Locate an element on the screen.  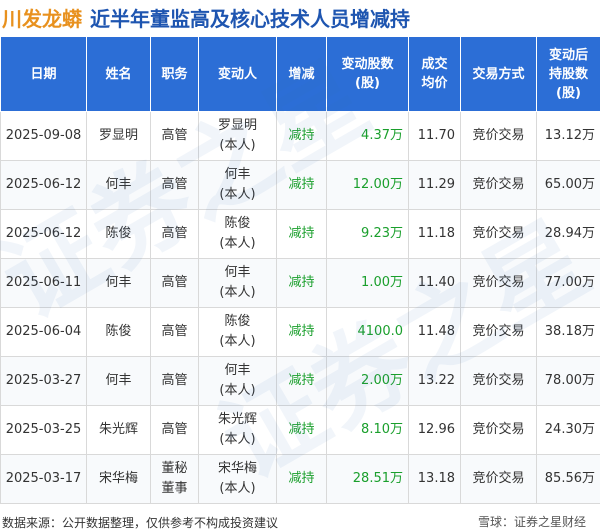
post-holding-cell: 38.18万 is located at coordinates (568, 332).